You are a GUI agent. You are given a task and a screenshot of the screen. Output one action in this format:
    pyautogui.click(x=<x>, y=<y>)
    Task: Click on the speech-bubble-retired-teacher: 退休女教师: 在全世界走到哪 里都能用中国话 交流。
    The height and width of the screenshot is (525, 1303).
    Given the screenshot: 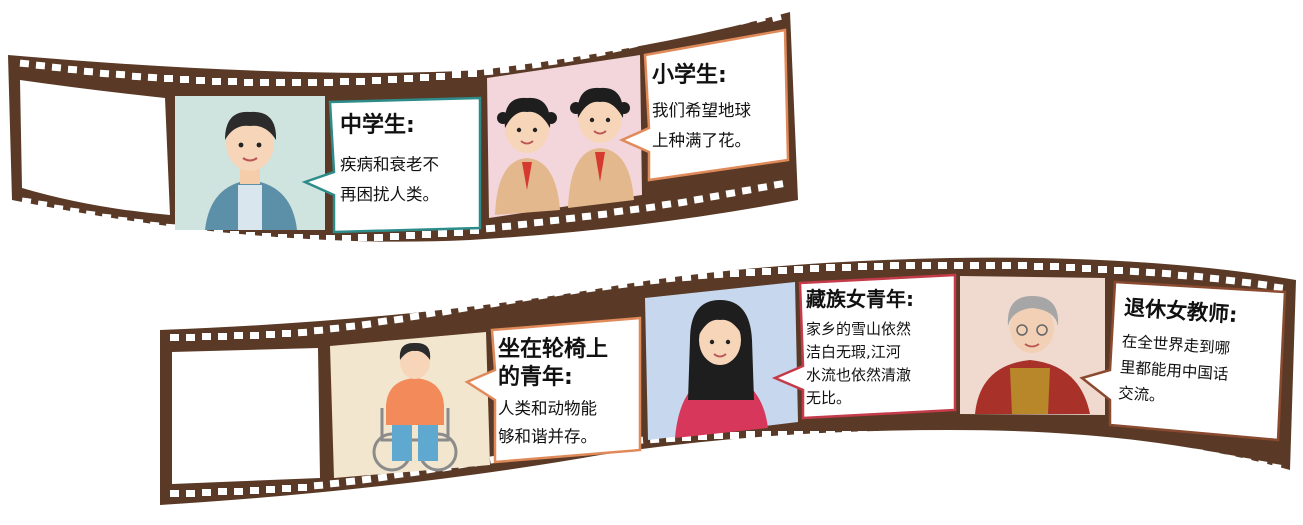 What is the action you would take?
    pyautogui.click(x=1183, y=361)
    